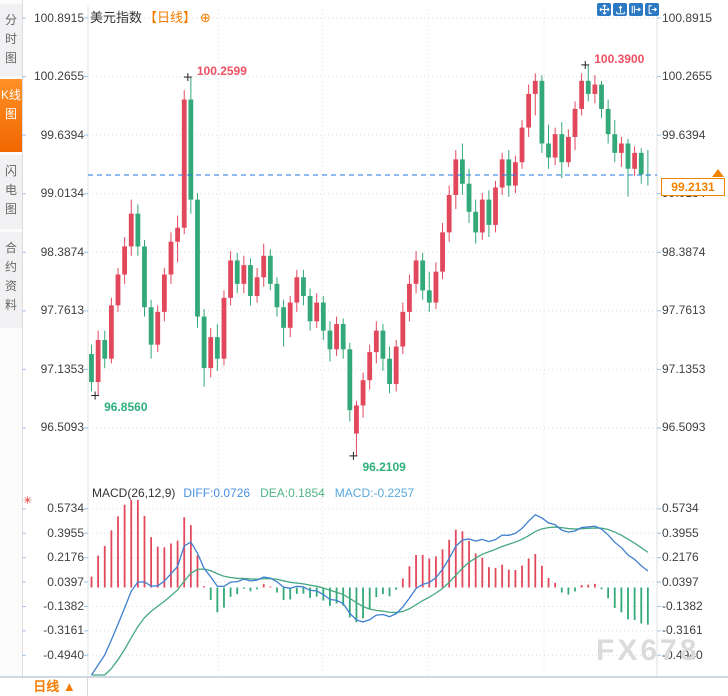 This screenshot has width=728, height=696. I want to click on low-price-annotation: 96.2109, so click(384, 466).